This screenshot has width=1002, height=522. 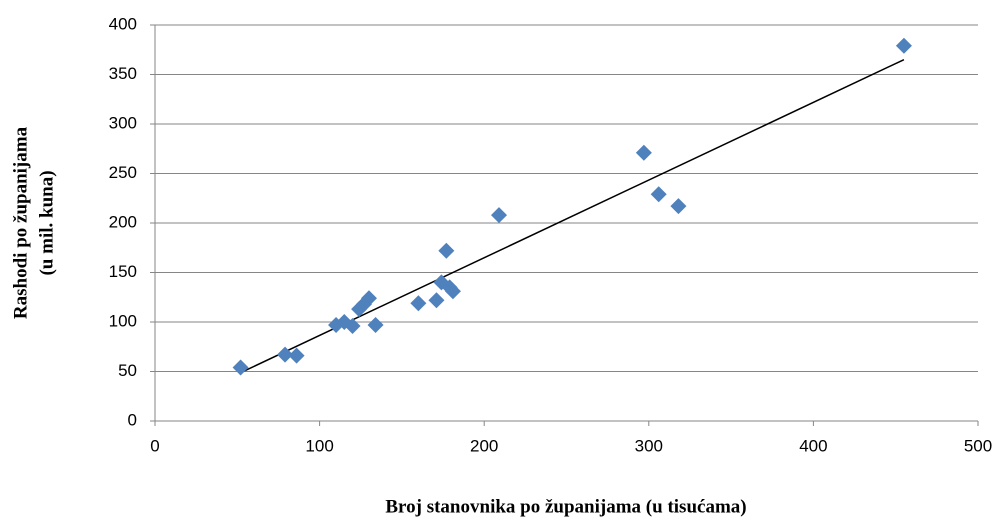 What do you see at coordinates (123, 320) in the screenshot?
I see `y-tick-label: 100` at bounding box center [123, 320].